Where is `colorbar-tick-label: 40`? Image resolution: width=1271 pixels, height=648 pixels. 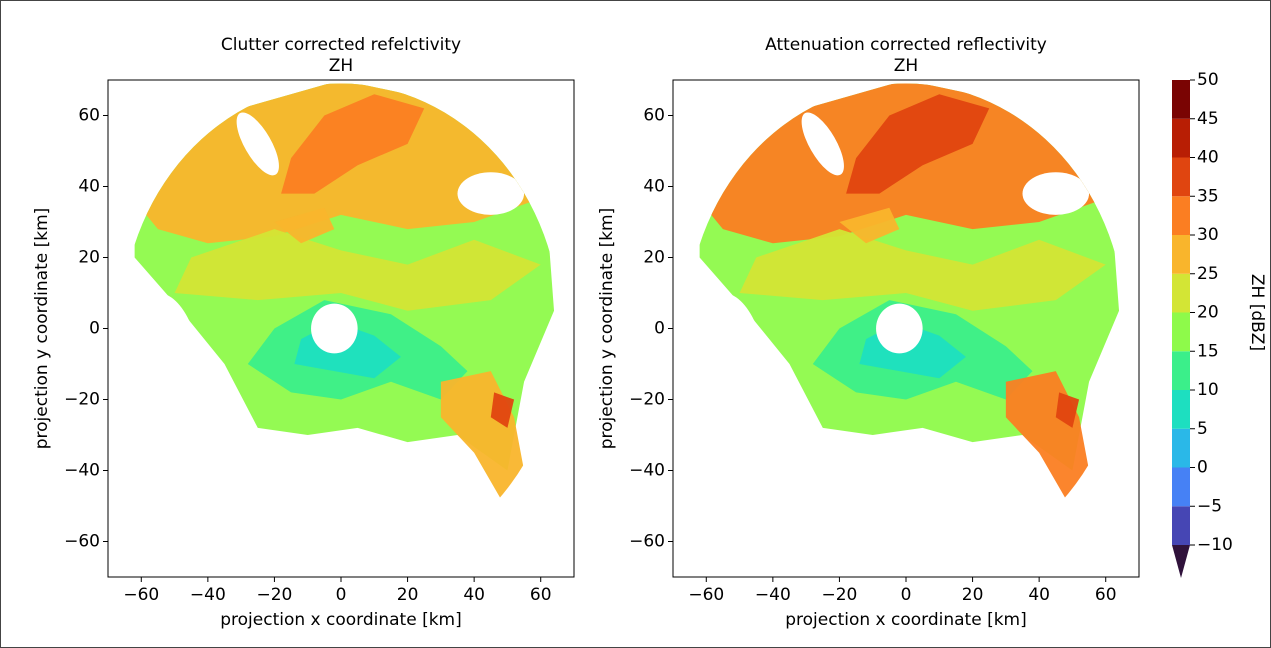
colorbar-tick-label: 40 is located at coordinates (1208, 158).